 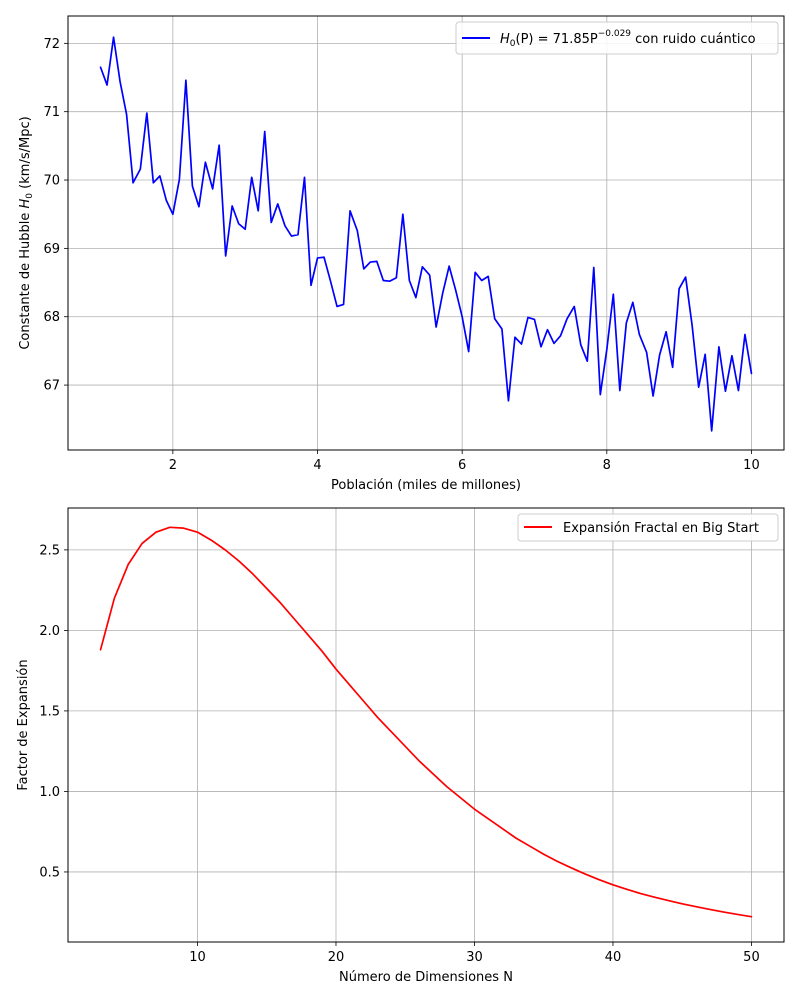 I want to click on bottom-x-axis-label: Número de Dimensiones N, so click(x=426, y=977).